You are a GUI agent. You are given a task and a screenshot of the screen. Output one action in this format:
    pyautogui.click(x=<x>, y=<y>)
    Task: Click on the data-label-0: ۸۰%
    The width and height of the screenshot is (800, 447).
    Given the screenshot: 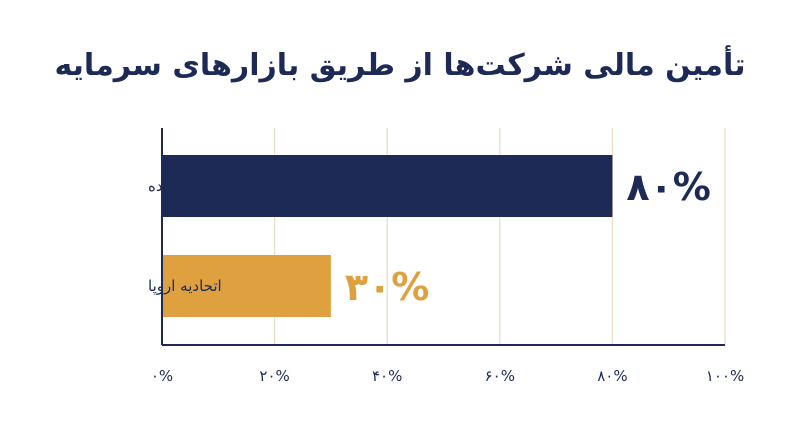 What is the action you would take?
    pyautogui.click(x=668, y=187)
    